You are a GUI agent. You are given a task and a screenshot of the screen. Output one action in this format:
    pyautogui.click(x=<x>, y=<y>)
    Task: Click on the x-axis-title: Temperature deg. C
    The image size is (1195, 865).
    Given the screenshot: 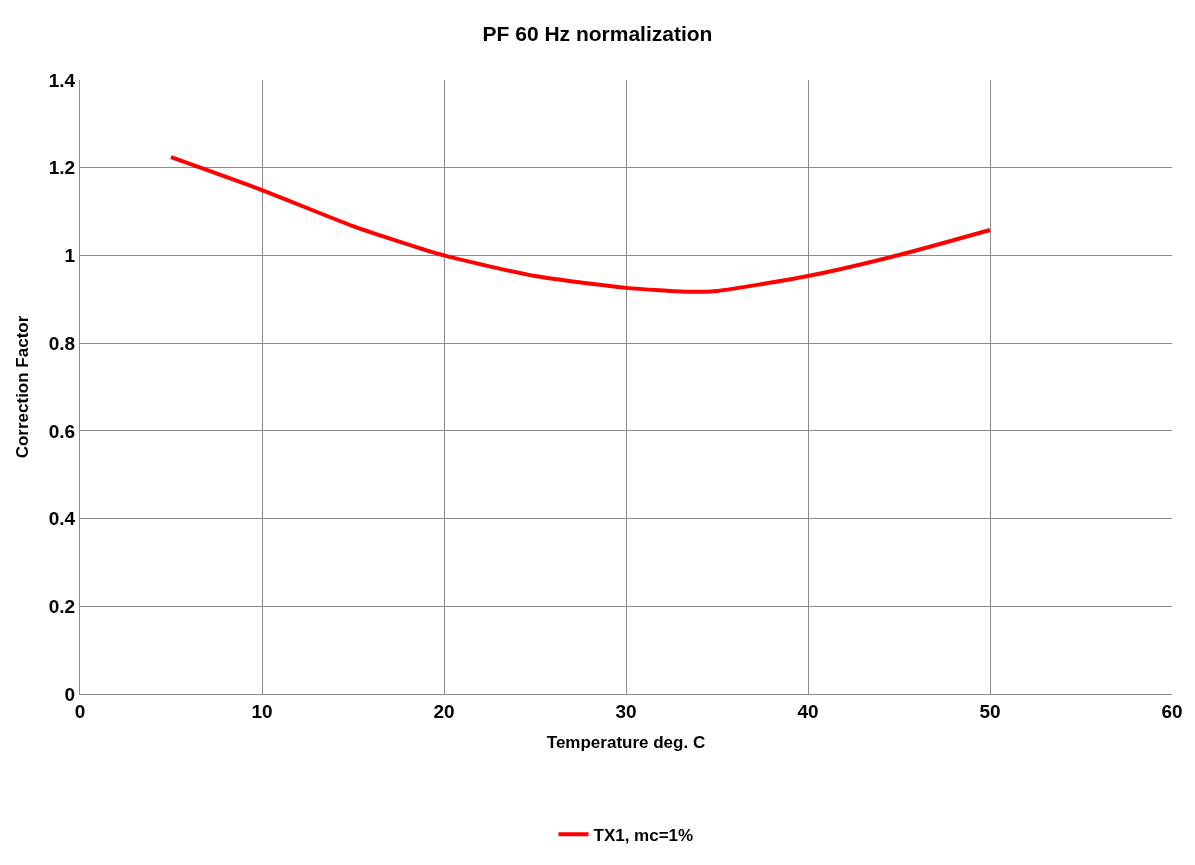 What is the action you would take?
    pyautogui.click(x=626, y=743)
    